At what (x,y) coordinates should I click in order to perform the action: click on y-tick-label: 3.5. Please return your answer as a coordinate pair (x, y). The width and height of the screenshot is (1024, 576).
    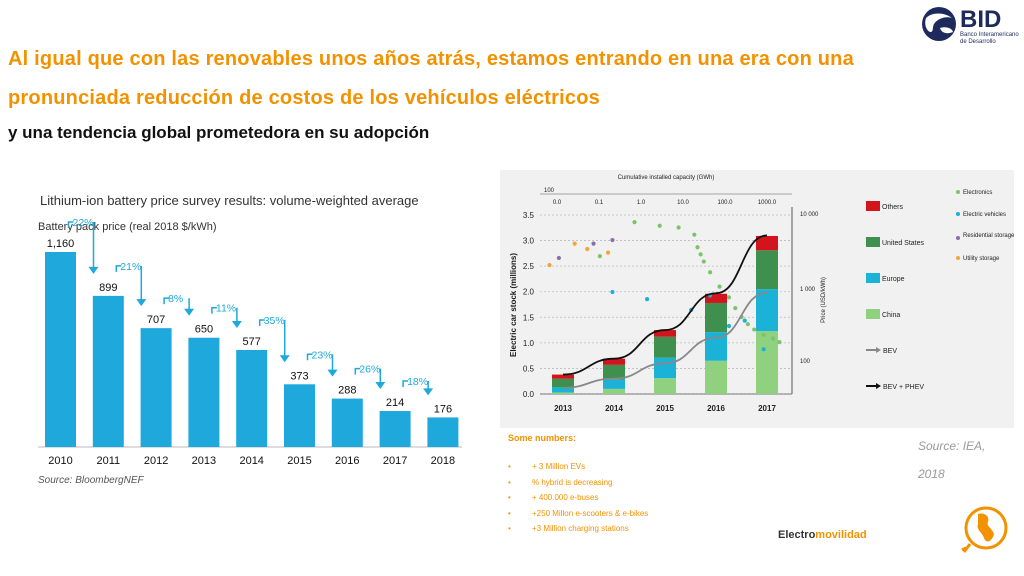
    Looking at the image, I should click on (529, 215).